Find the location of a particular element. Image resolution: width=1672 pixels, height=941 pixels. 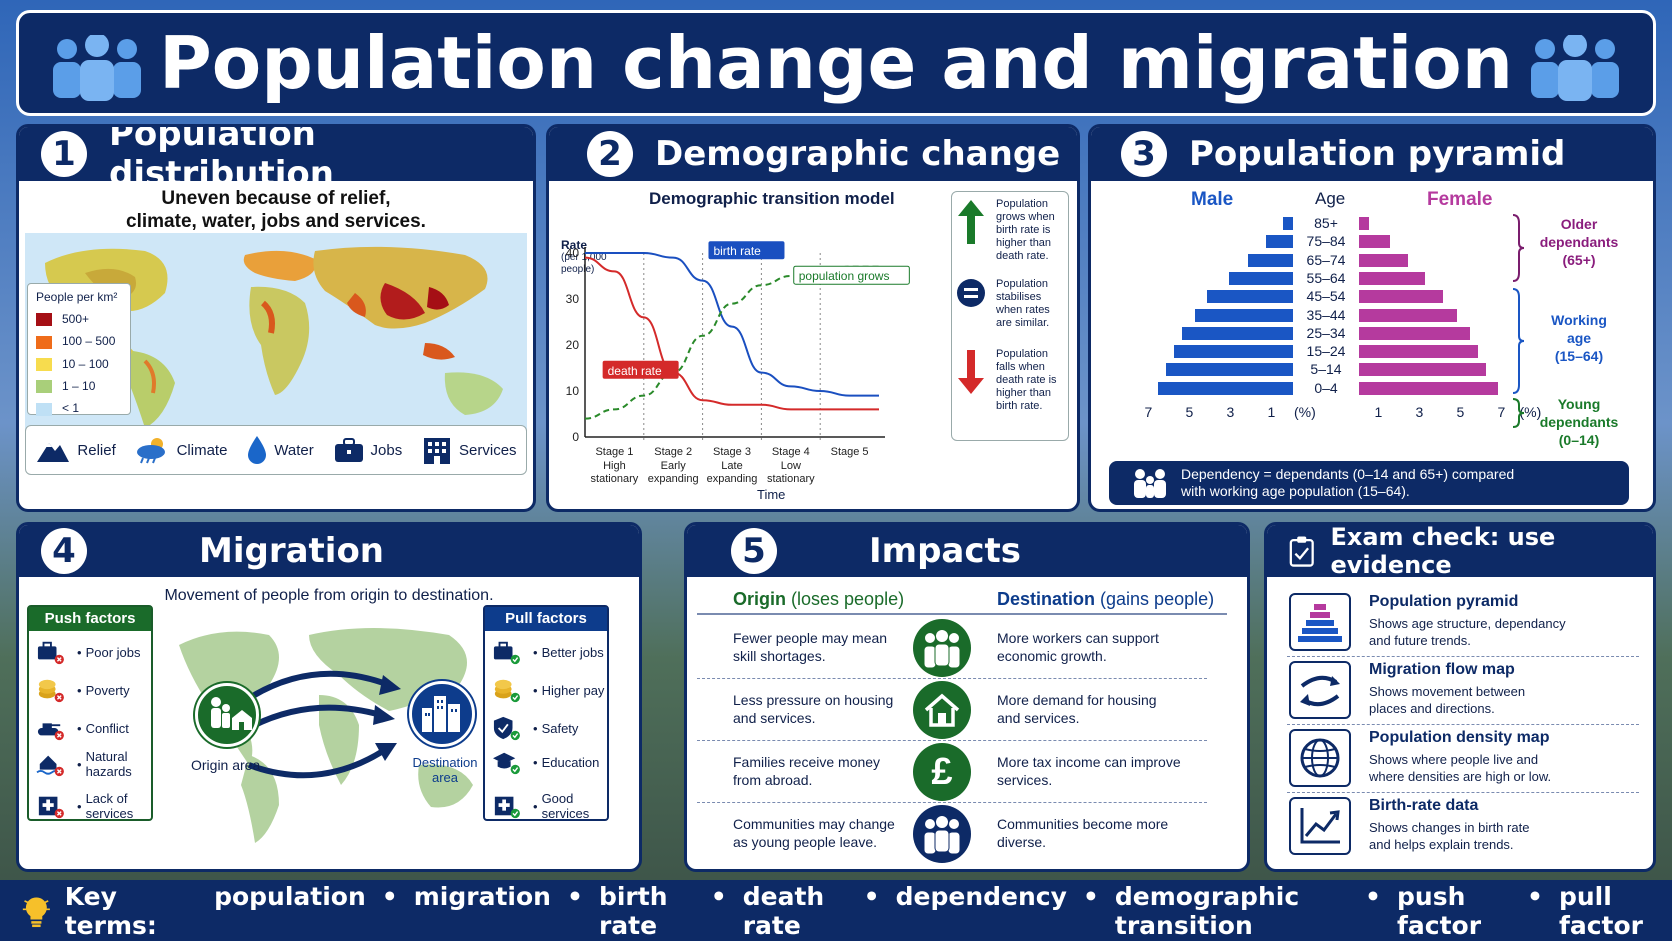

panel-number: 3 is located at coordinates (1144, 154).